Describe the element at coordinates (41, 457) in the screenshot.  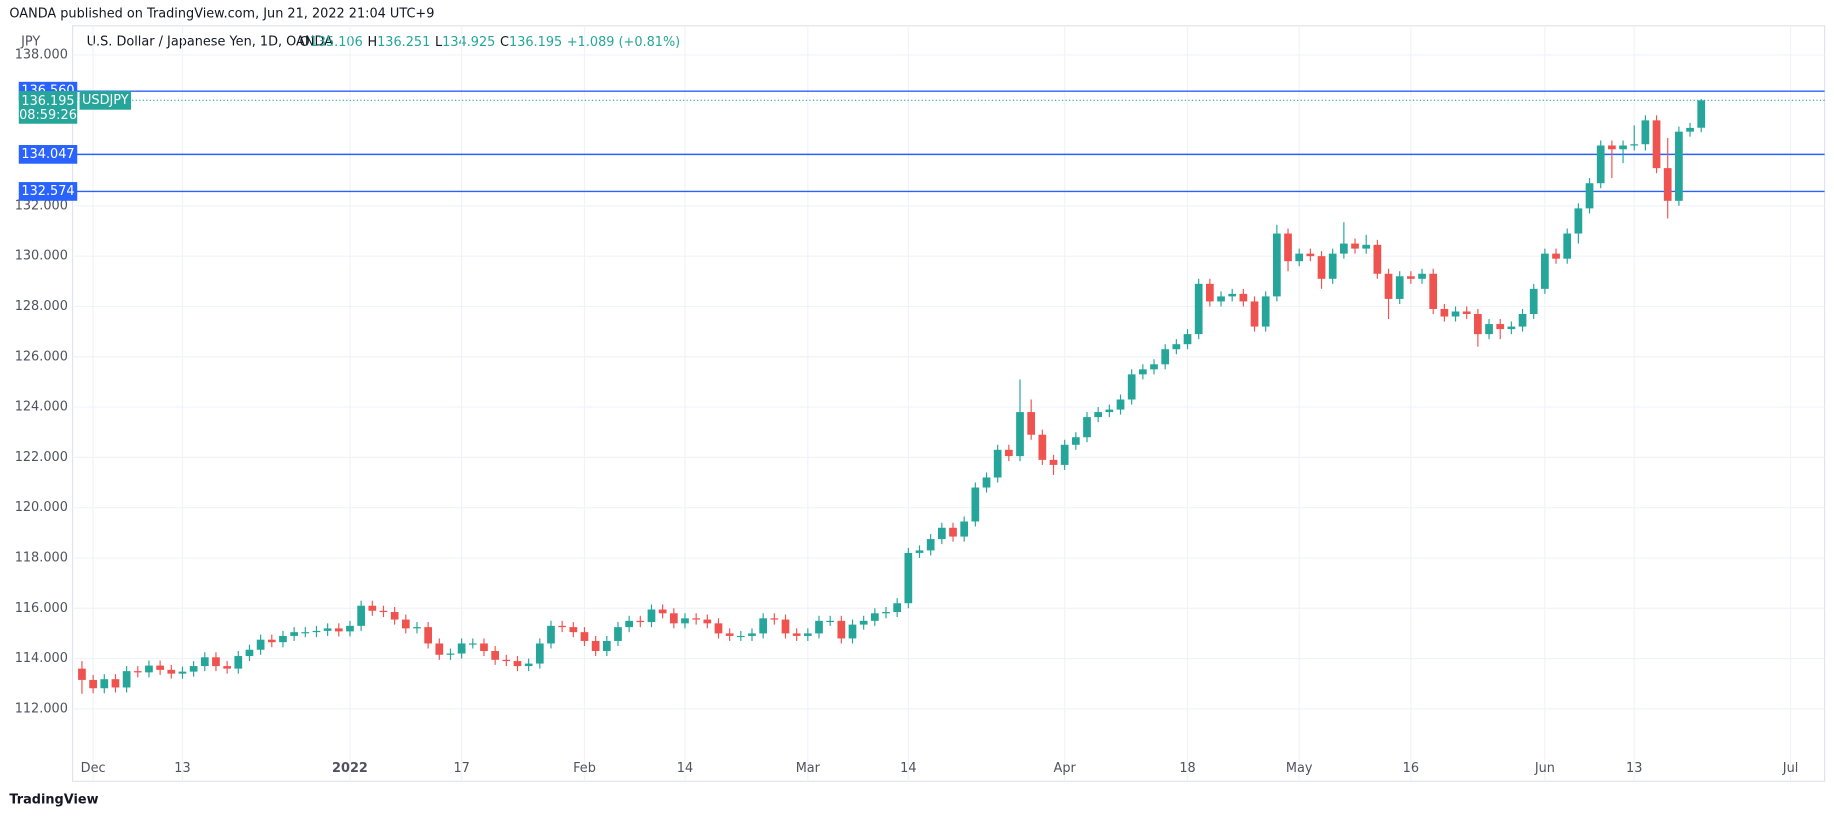
I see `y-tick-label: 122.000` at that location.